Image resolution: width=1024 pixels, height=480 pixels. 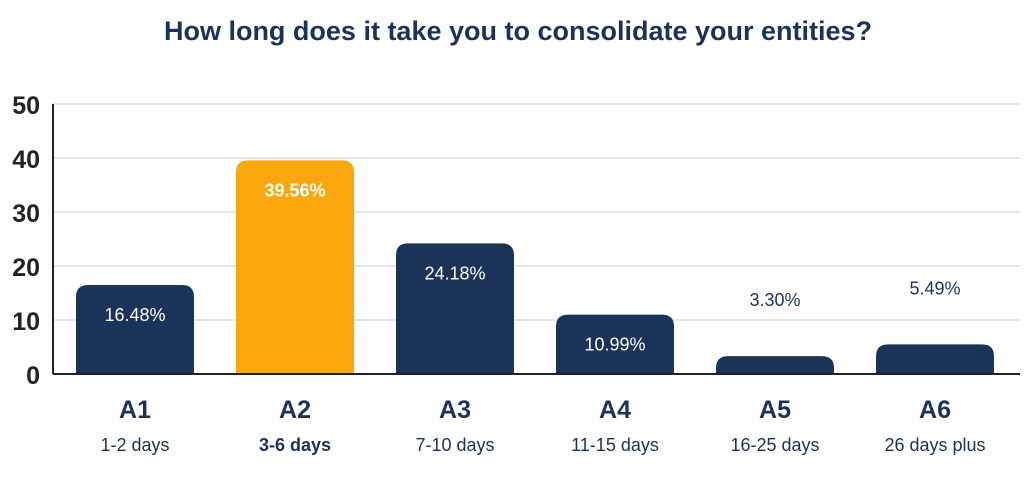 What do you see at coordinates (934, 288) in the screenshot?
I see `value-label: 5.49%` at bounding box center [934, 288].